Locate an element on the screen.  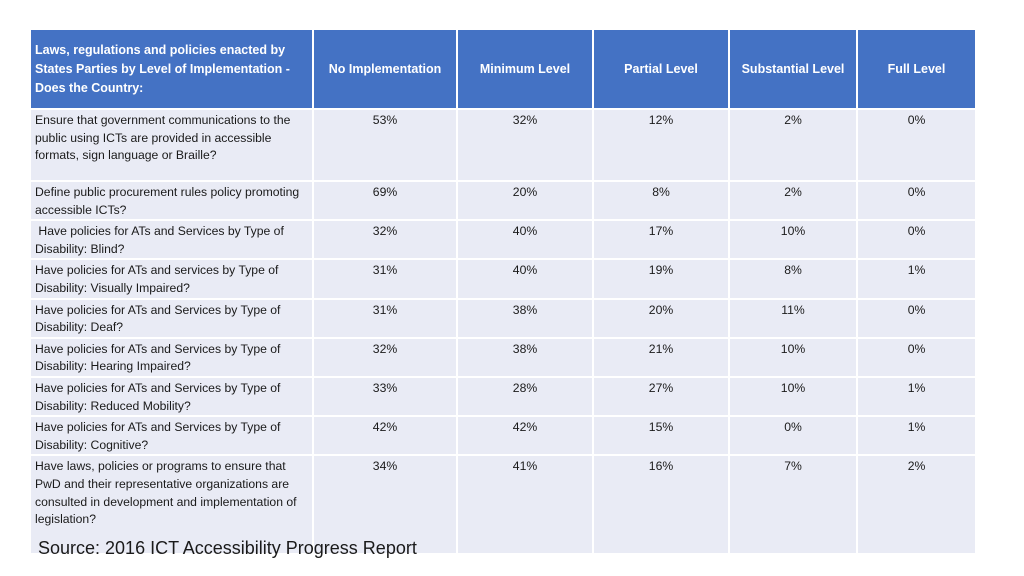
cell-partial-level: 27% is located at coordinates (661, 397).